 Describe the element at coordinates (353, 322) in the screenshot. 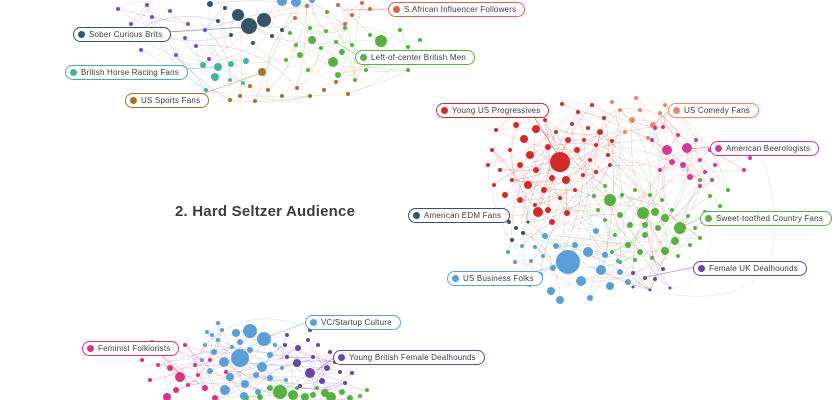

I see `audience-label-vc-startup-culture: VC/Startup Culture` at that location.